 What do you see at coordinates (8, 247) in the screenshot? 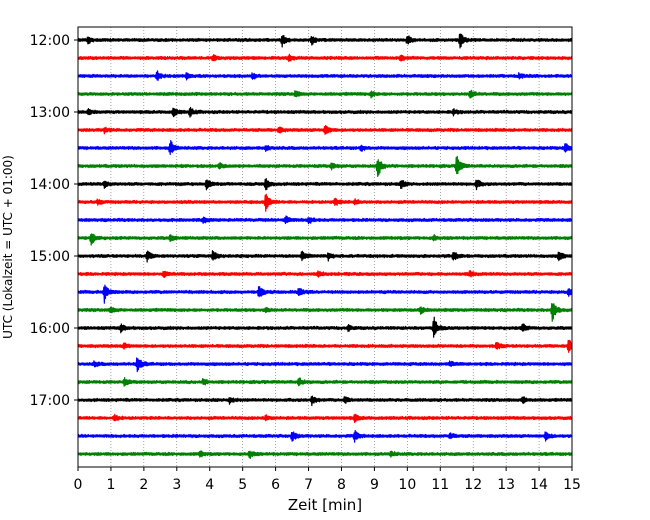
I see `y-axis-label: UTC (Lokalzeit = UTC + 01:00)` at bounding box center [8, 247].